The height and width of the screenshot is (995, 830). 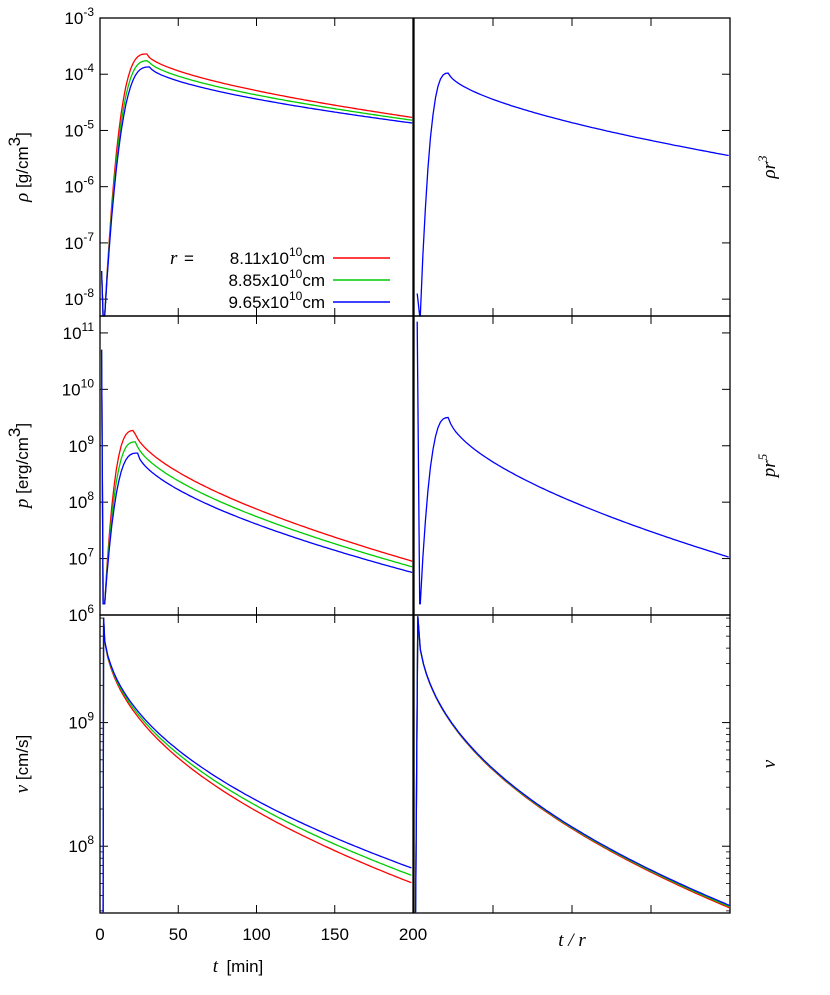 What do you see at coordinates (81, 444) in the screenshot?
I see `ytick-label-pressure: 10⁹` at bounding box center [81, 444].